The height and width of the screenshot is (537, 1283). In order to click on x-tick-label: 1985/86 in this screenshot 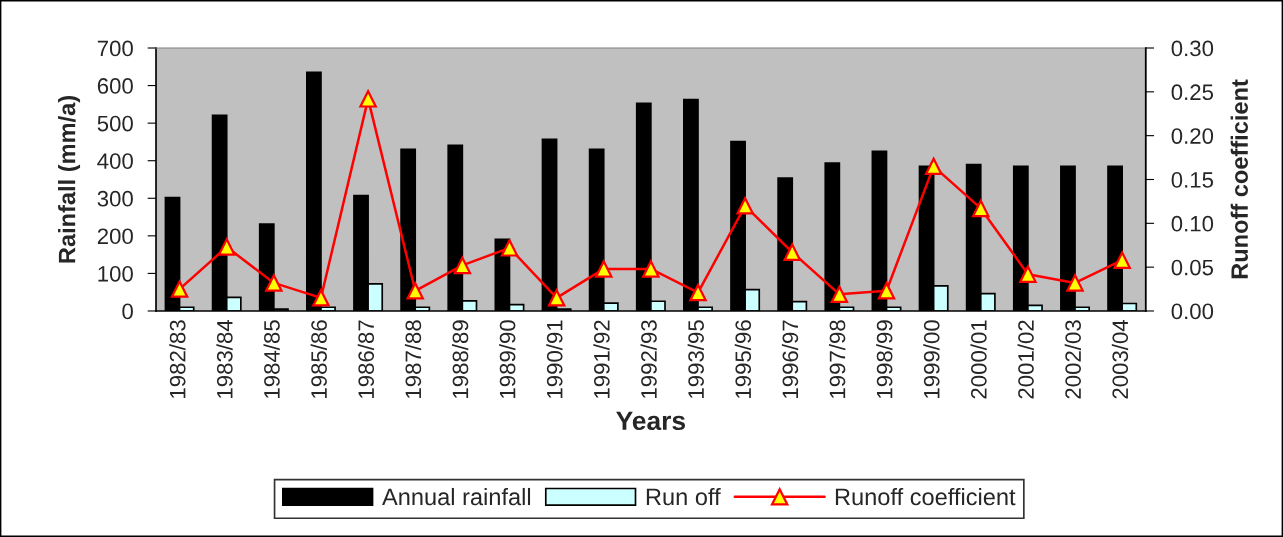, I will do `click(318, 359)`.